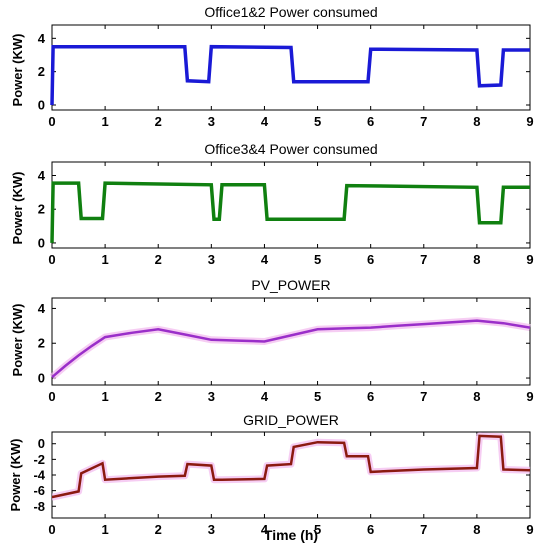 This screenshot has width=543, height=550. I want to click on panel-title: Office3&4 Power consumed, so click(290, 149).